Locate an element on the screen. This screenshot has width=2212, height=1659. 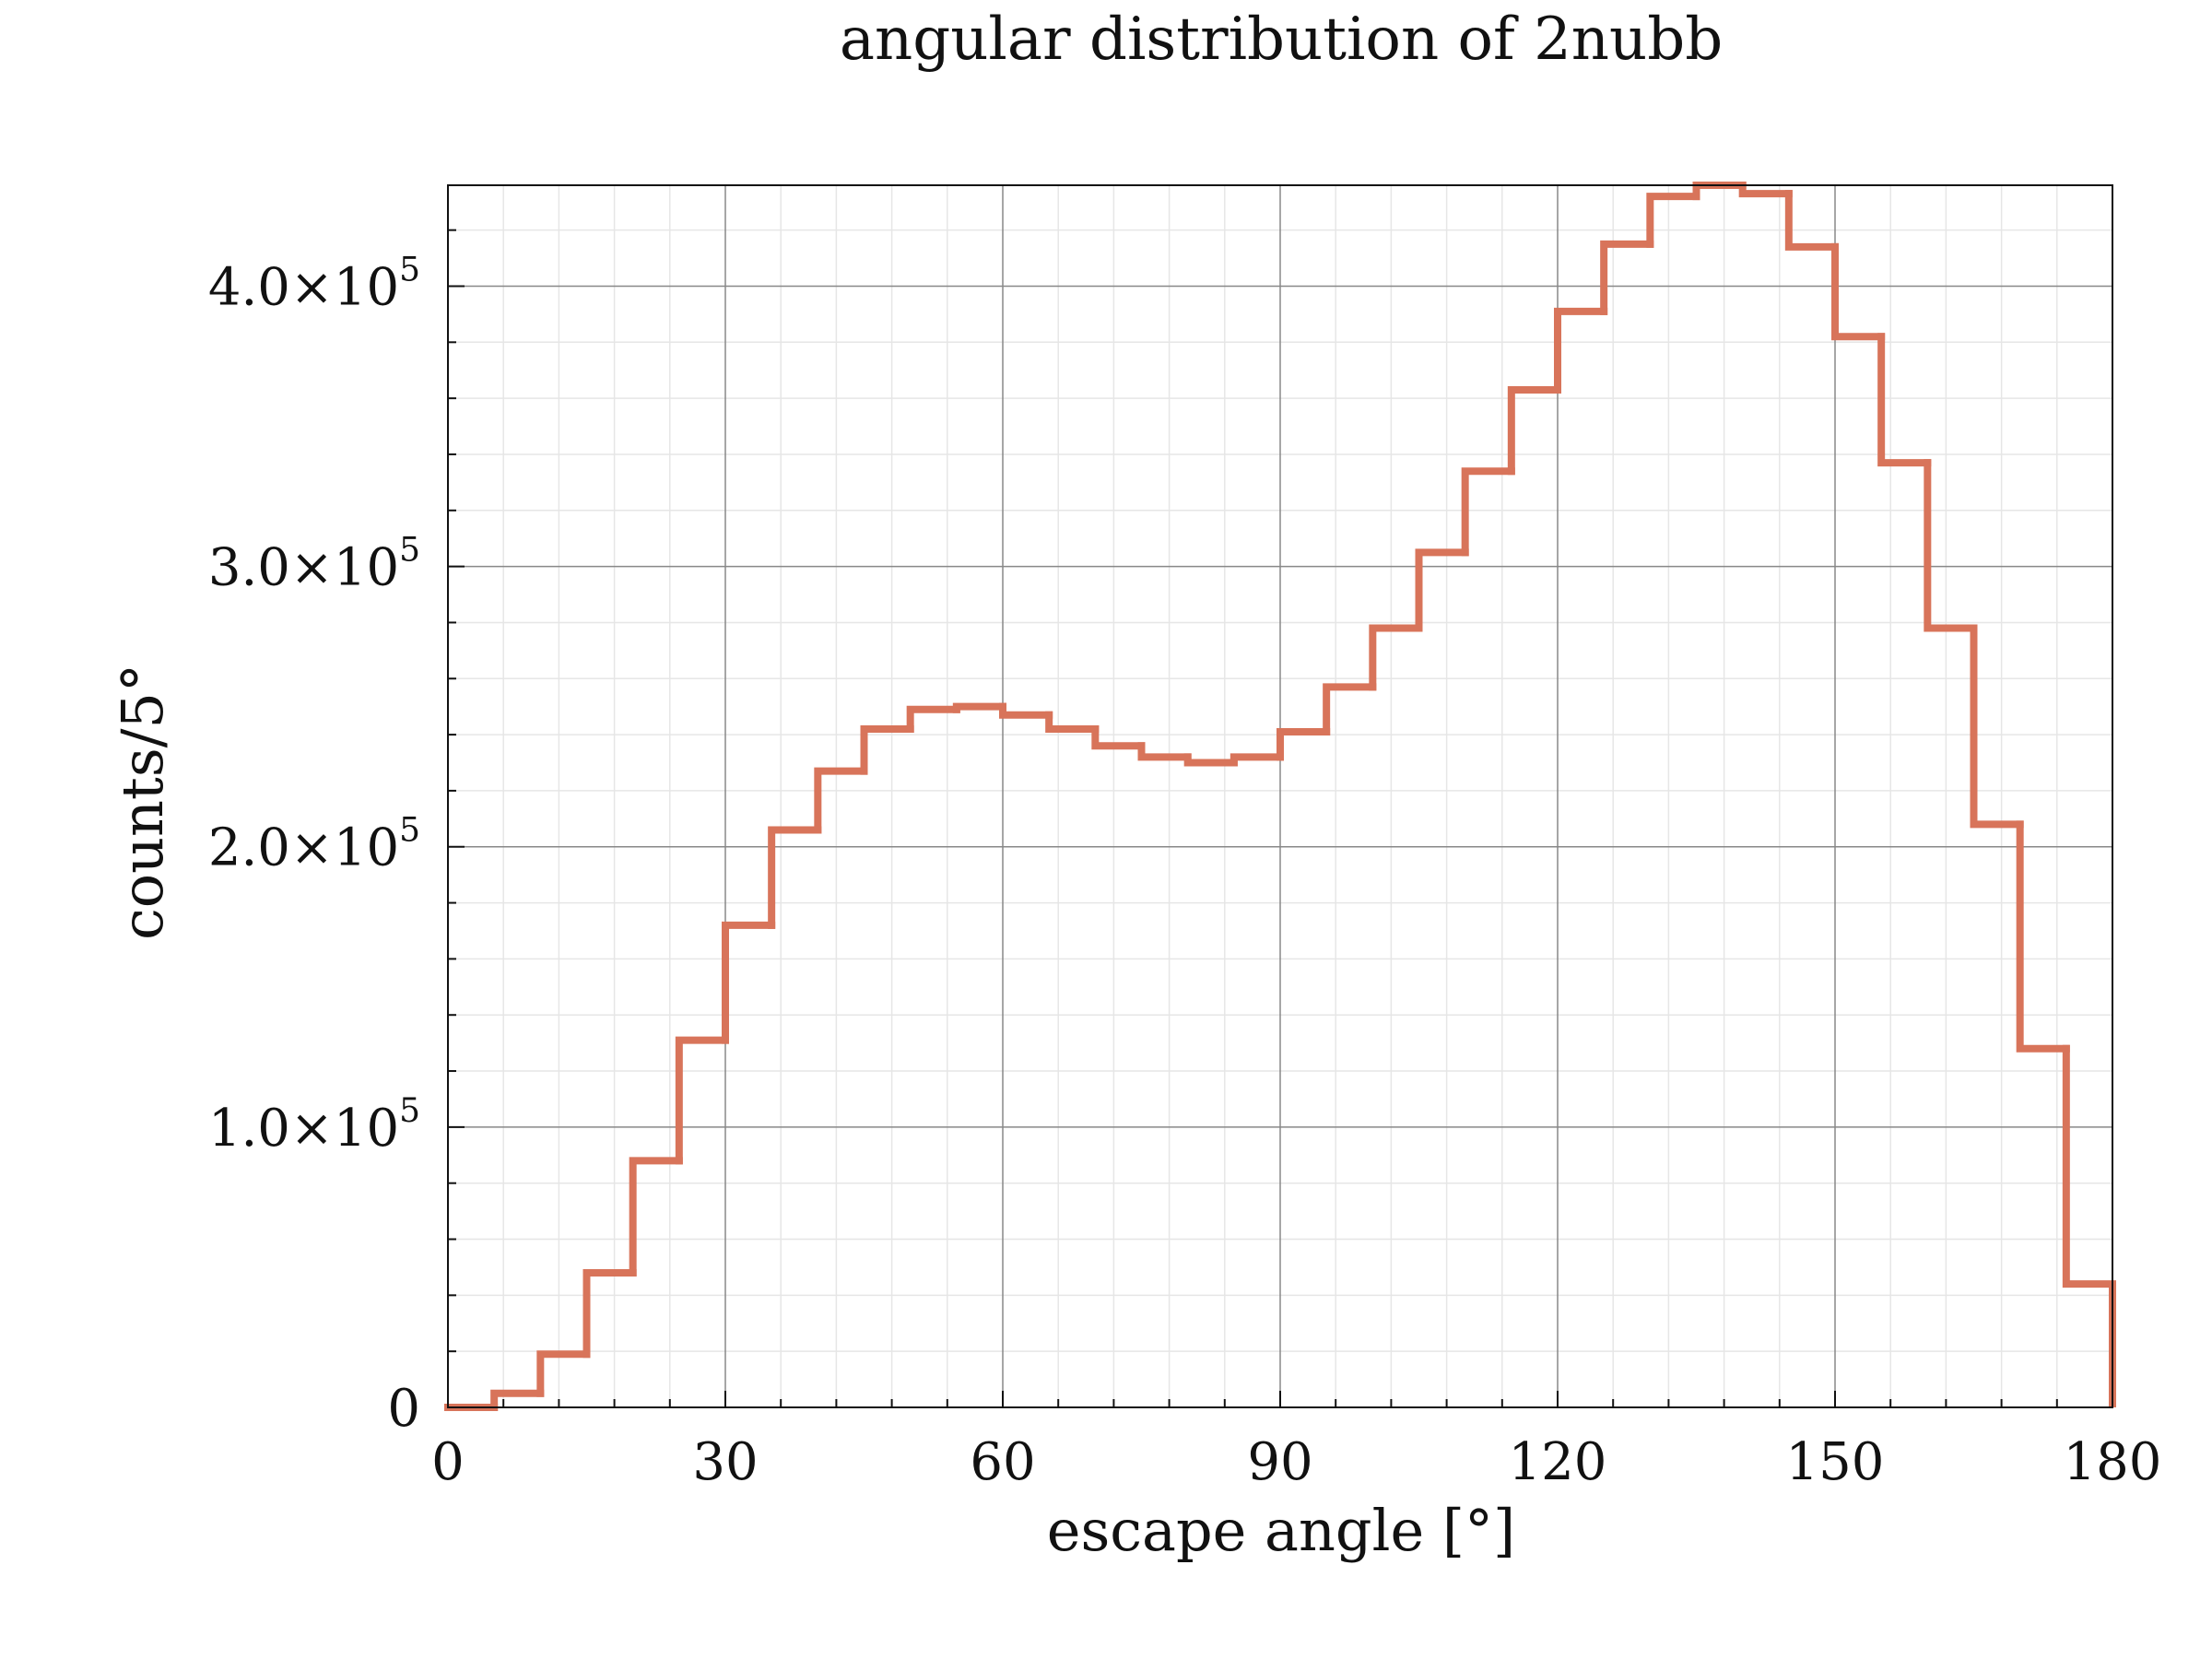
chart-title: angular distribution of 2nubb is located at coordinates (1281, 40).